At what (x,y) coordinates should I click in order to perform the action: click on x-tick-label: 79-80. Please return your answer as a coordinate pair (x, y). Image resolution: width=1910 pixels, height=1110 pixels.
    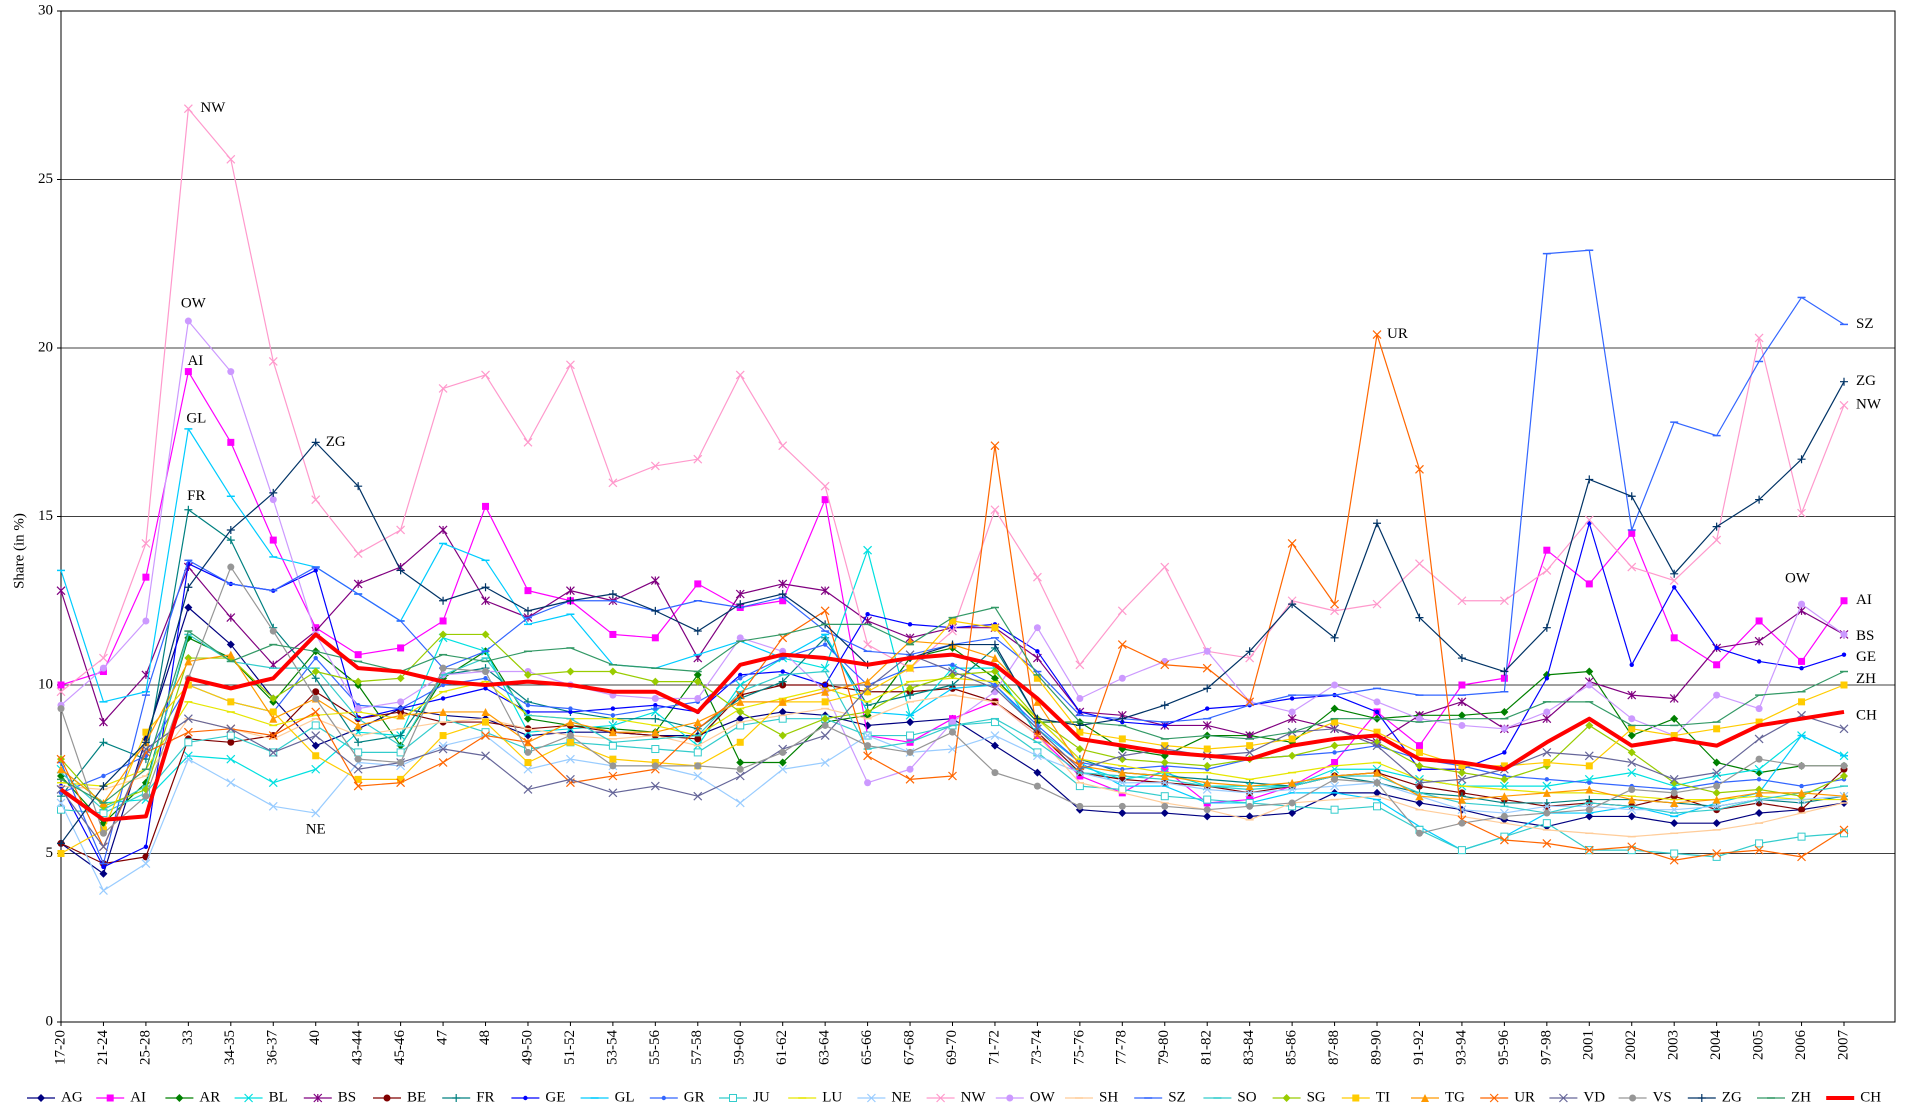
    Looking at the image, I should click on (1164, 1047).